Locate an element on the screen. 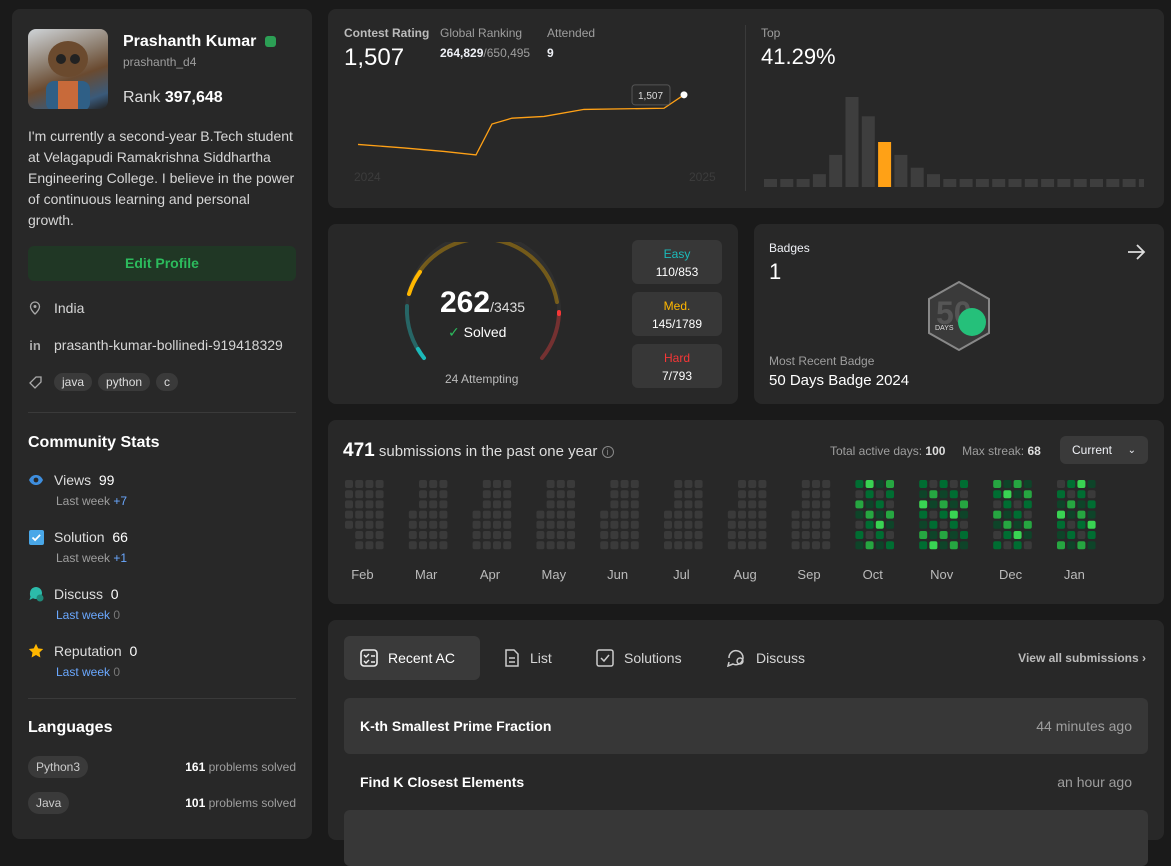 The height and width of the screenshot is (866, 1171). tab-list: List is located at coordinates (528, 658).